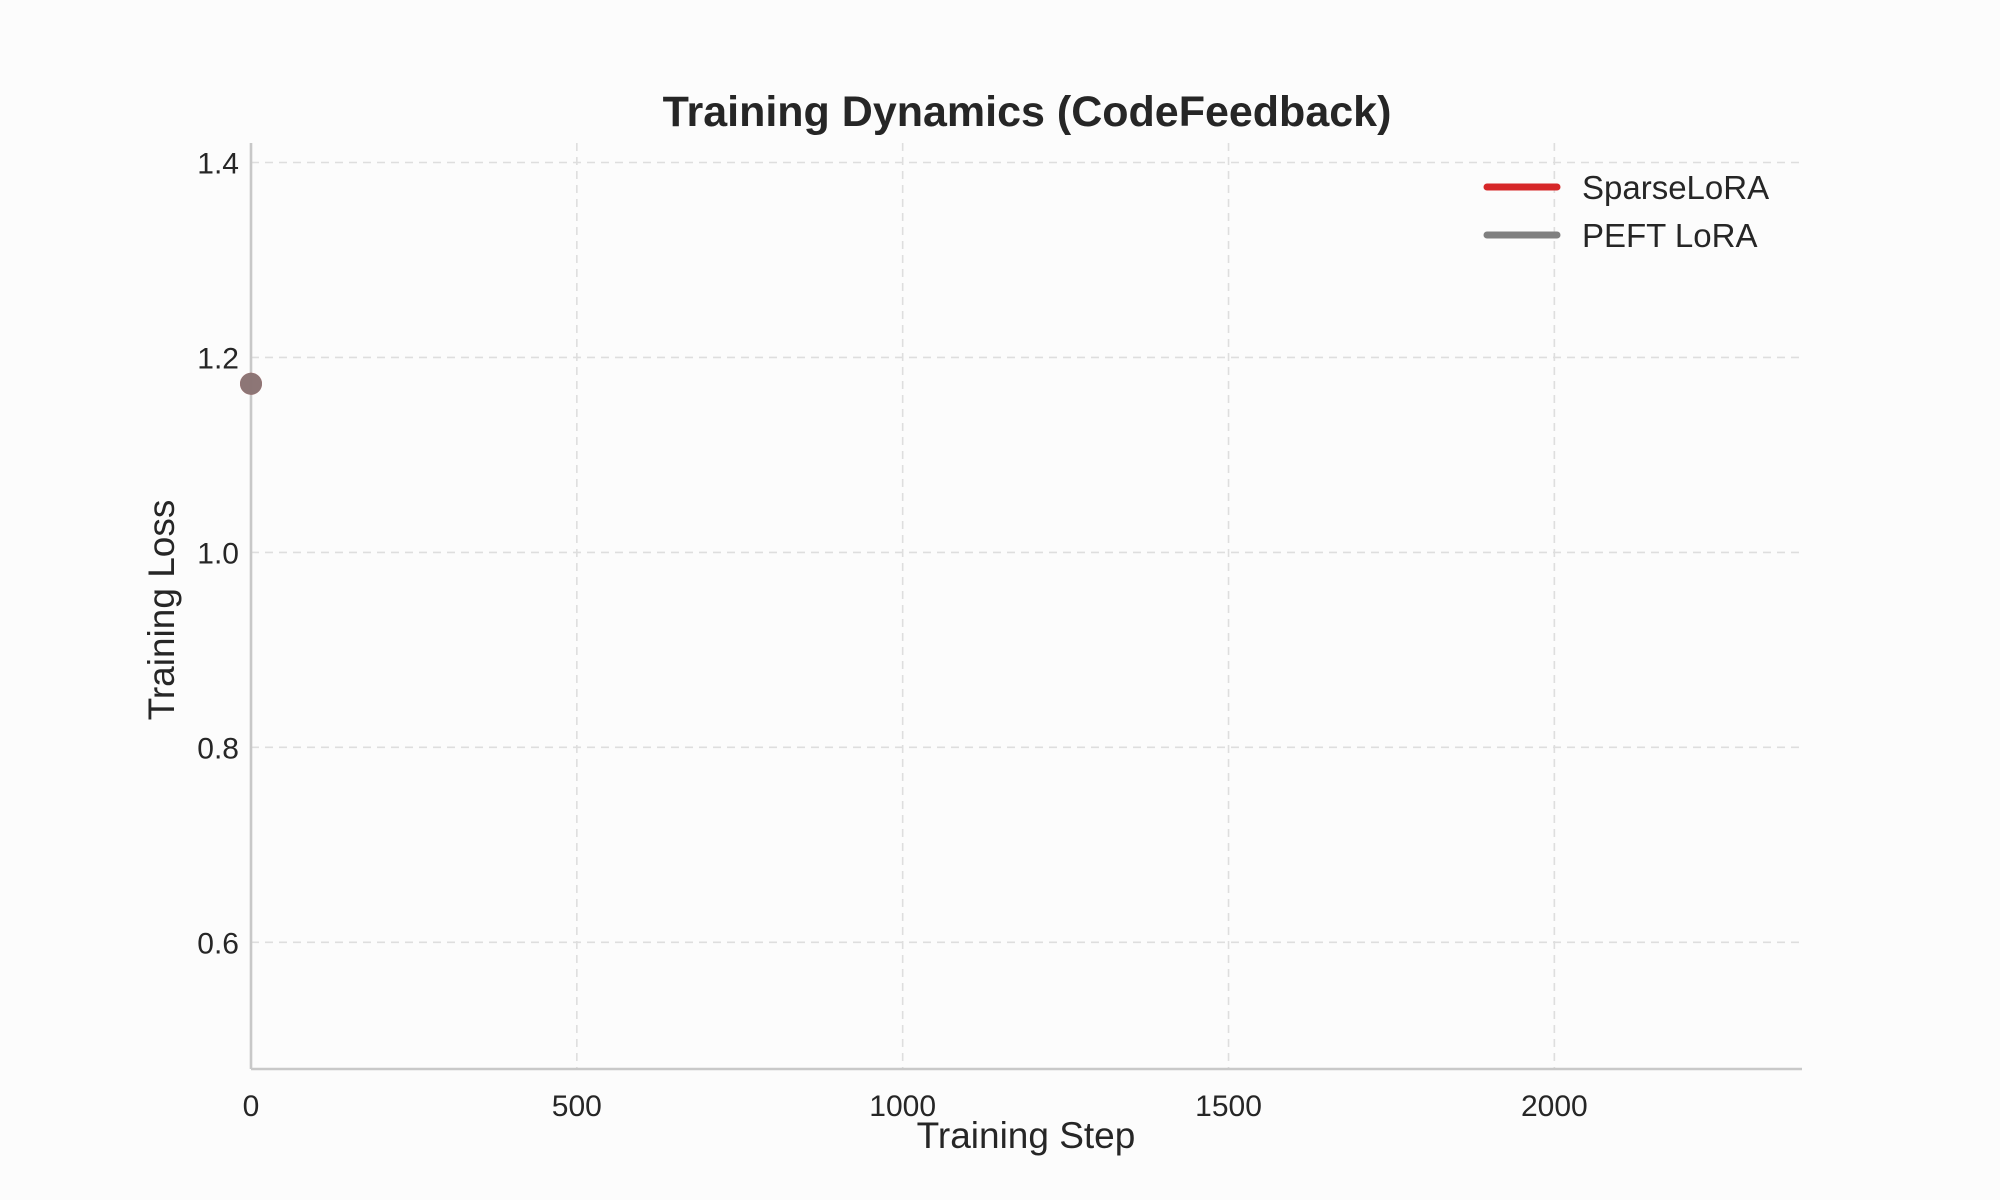 This screenshot has height=1200, width=2000. I want to click on legend-label: PEFT LoRA, so click(1669, 235).